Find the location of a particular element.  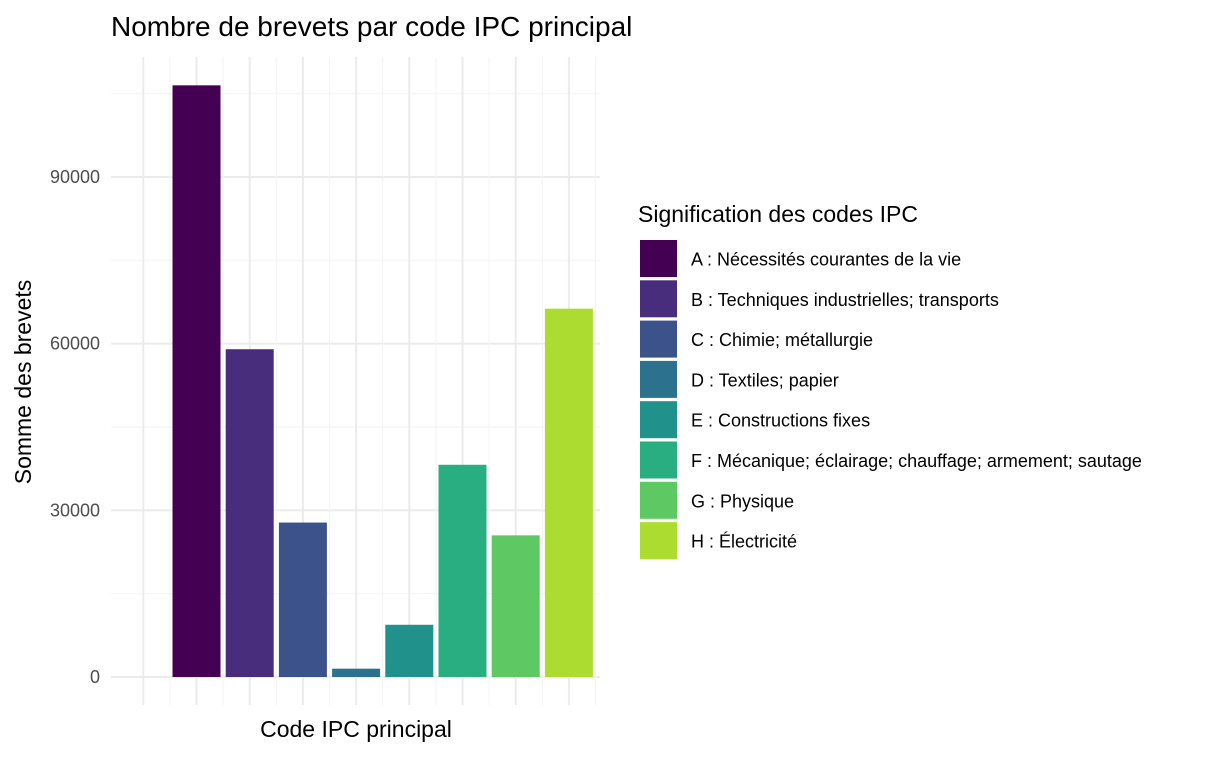

legend-key-g is located at coordinates (658, 500).